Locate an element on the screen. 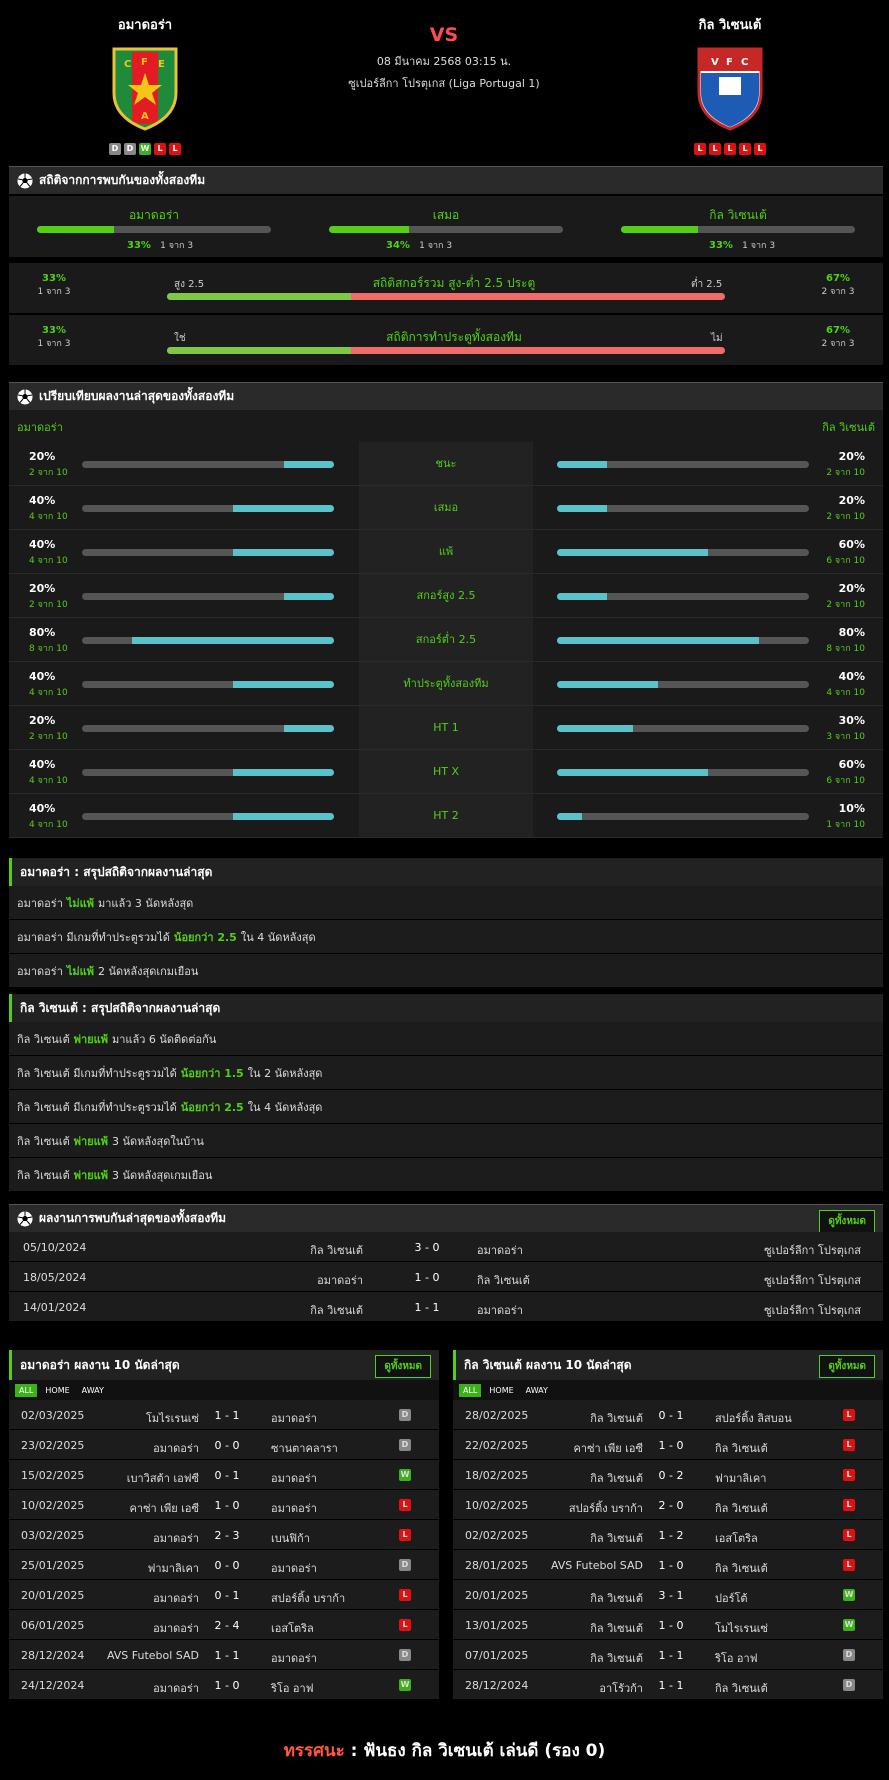 The image size is (889, 1780). match-row: 13/01/2025 กิล วิเซนเต้ 1 - 0 โมไรเรนเซ่ W is located at coordinates (668, 1625).